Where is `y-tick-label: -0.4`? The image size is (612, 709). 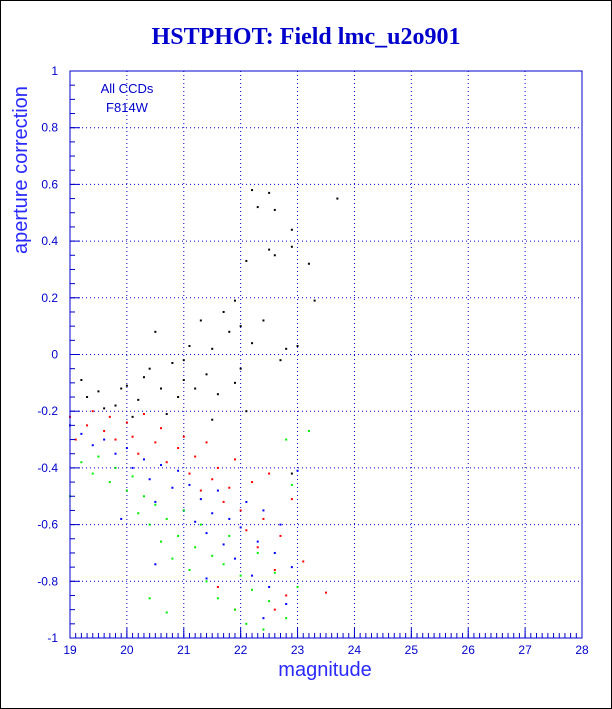 y-tick-label: -0.4 is located at coordinates (47, 468).